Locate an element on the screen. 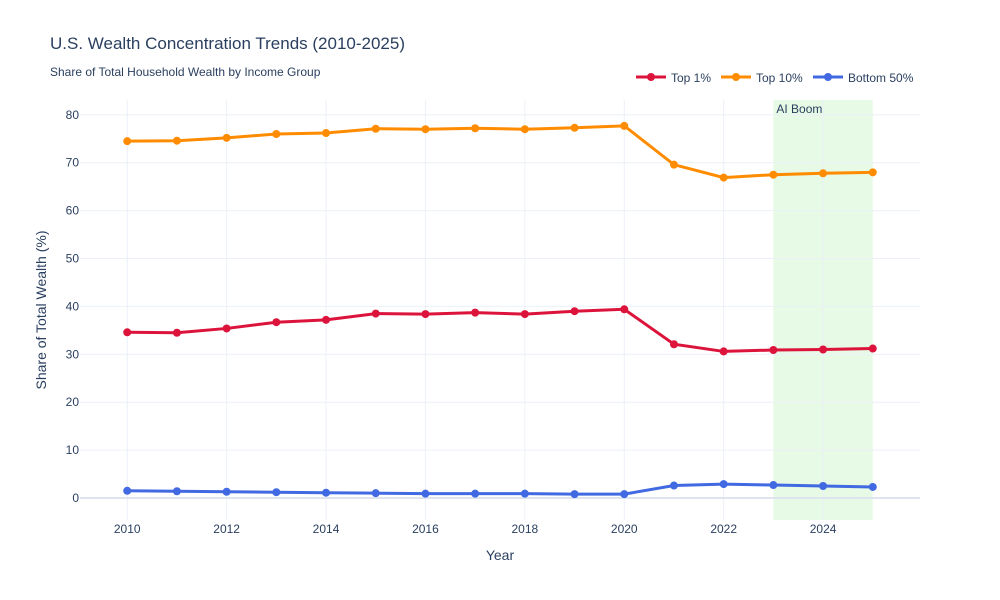 This screenshot has height=600, width=1000. x-tick-label: 2018 is located at coordinates (525, 529).